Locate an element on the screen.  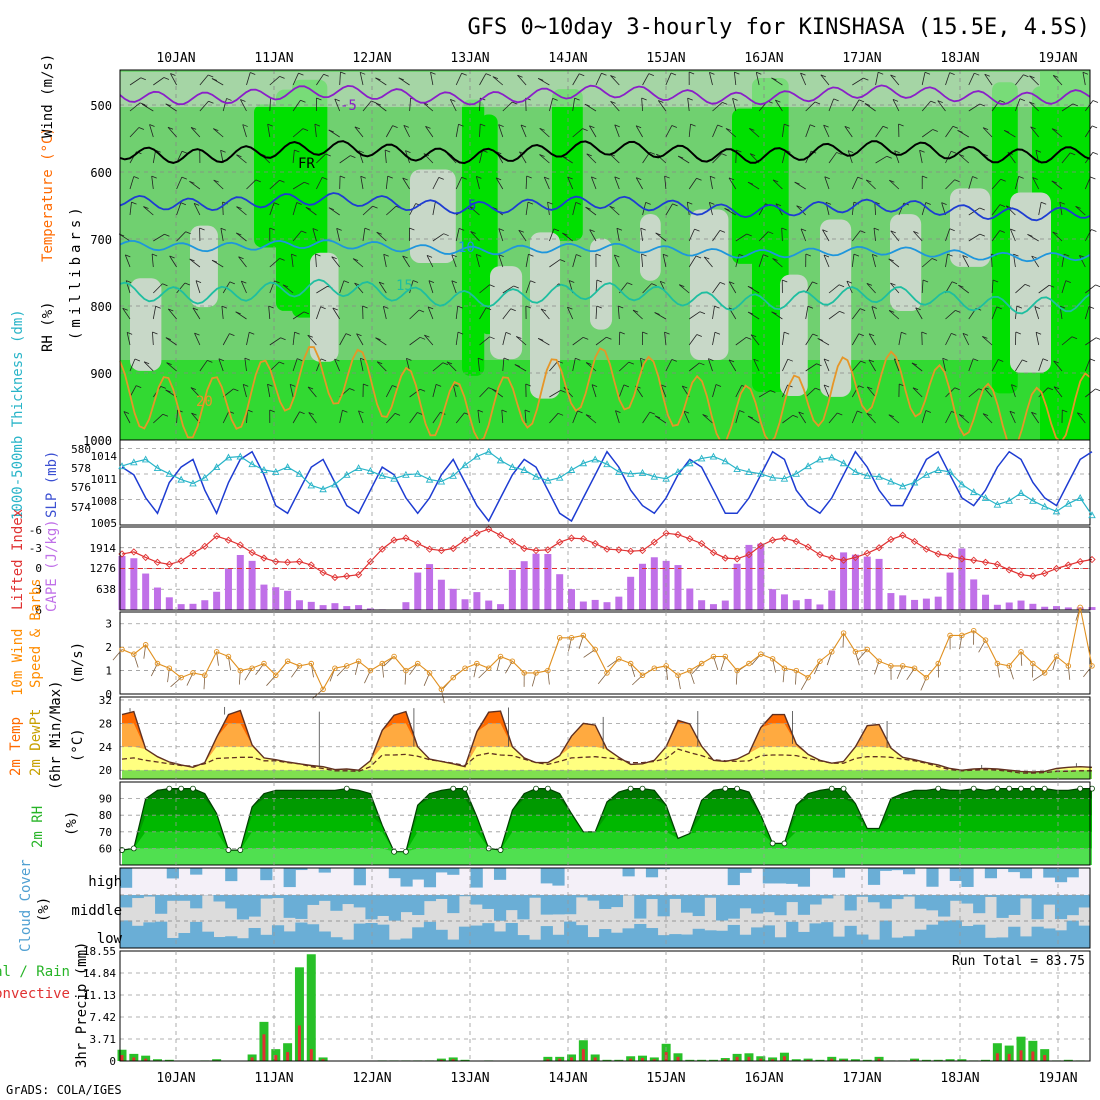
li-tick-label: 6 is located at coordinates (38, 610).